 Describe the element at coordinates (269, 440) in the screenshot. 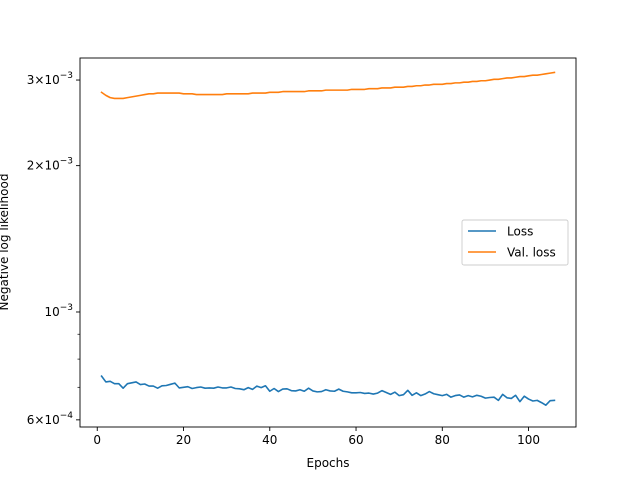

I see `x-tick-label: 40` at that location.